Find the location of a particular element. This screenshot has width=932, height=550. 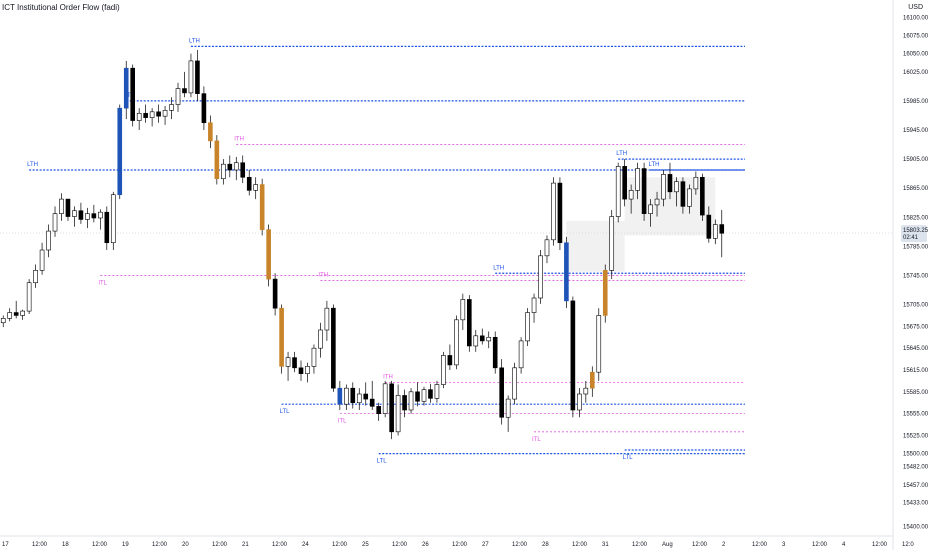

time-tick-label: 3 is located at coordinates (784, 545).